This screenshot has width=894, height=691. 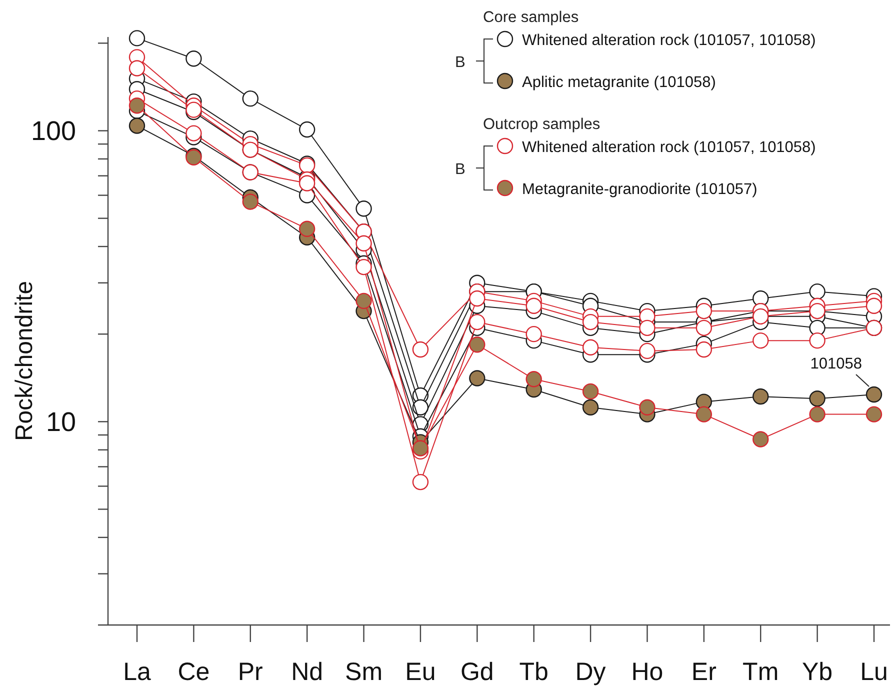 What do you see at coordinates (874, 672) in the screenshot?
I see `x-tick-label: Lu` at bounding box center [874, 672].